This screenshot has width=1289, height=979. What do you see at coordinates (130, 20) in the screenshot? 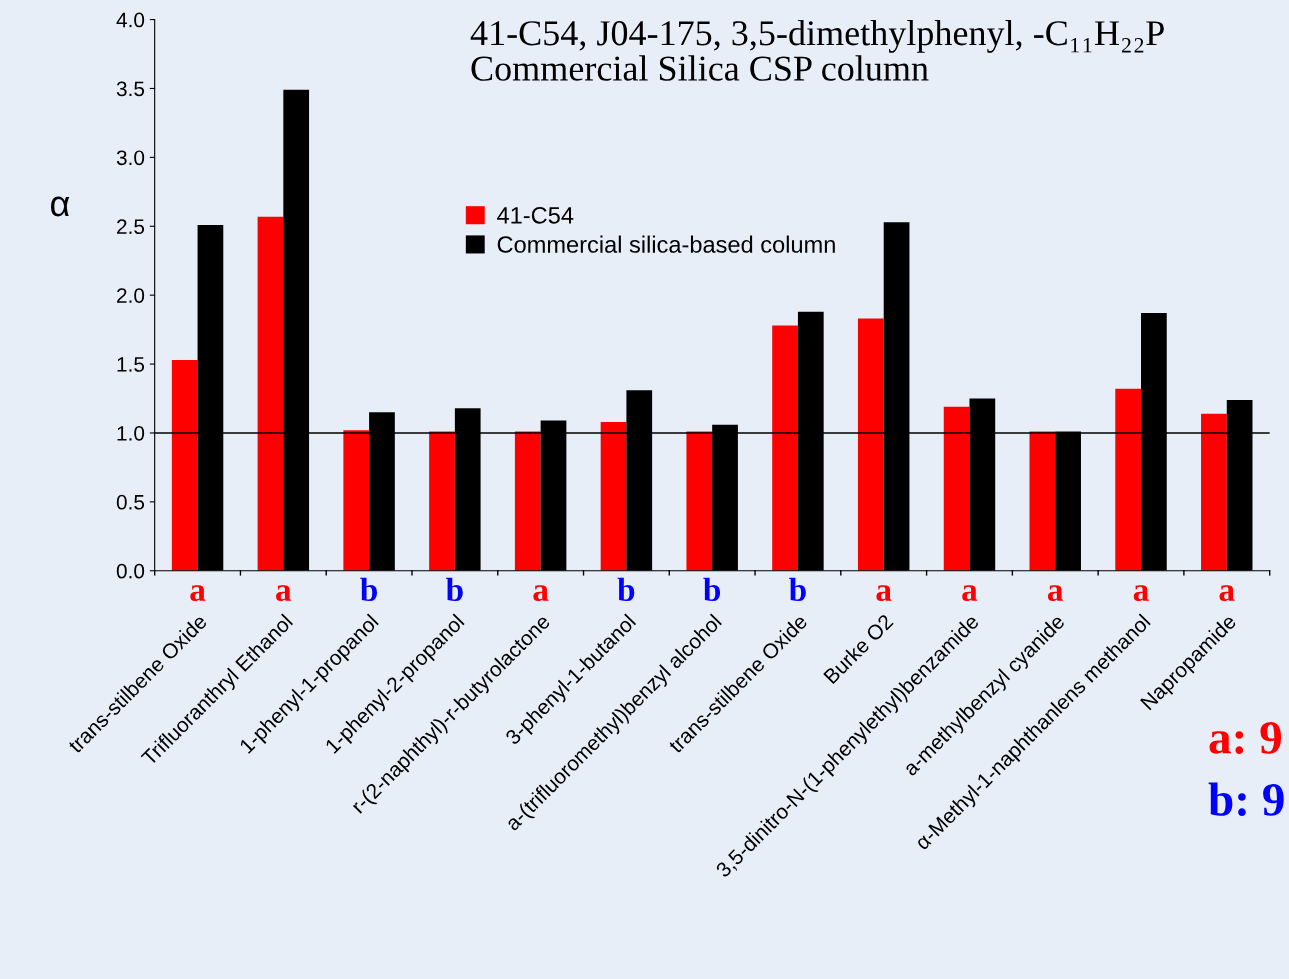
I see `y-tick-label: 4.0` at bounding box center [130, 20].